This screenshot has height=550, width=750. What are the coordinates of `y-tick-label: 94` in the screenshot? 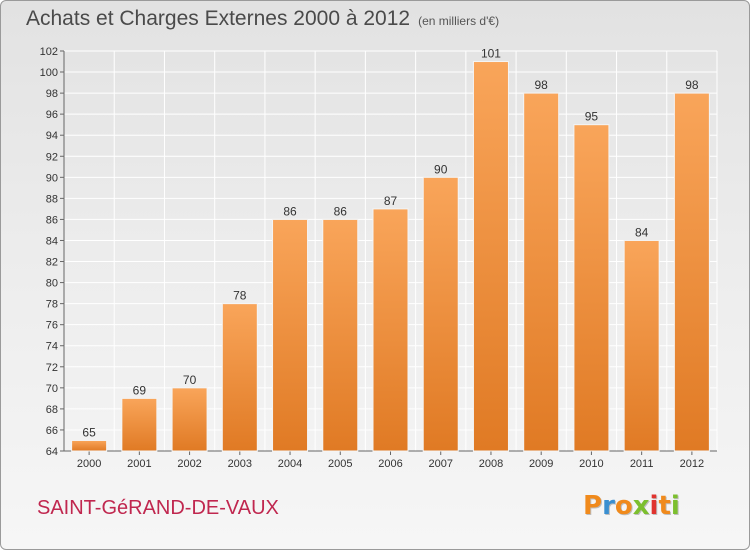 It's located at (52, 136).